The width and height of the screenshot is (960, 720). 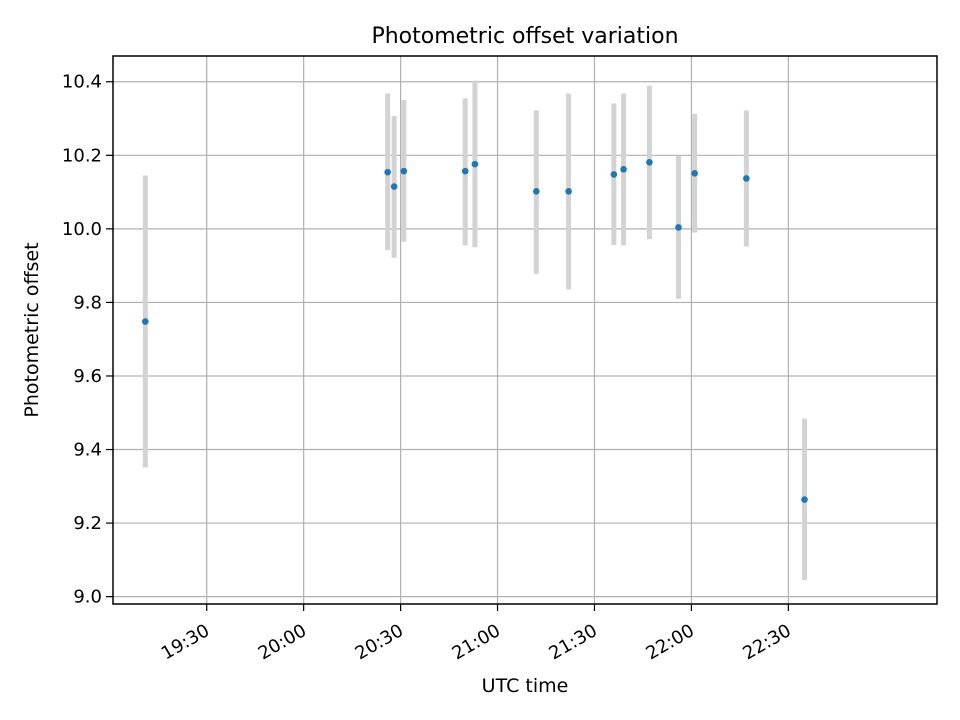 What do you see at coordinates (524, 36) in the screenshot?
I see `chart-title: Photometric offset variation` at bounding box center [524, 36].